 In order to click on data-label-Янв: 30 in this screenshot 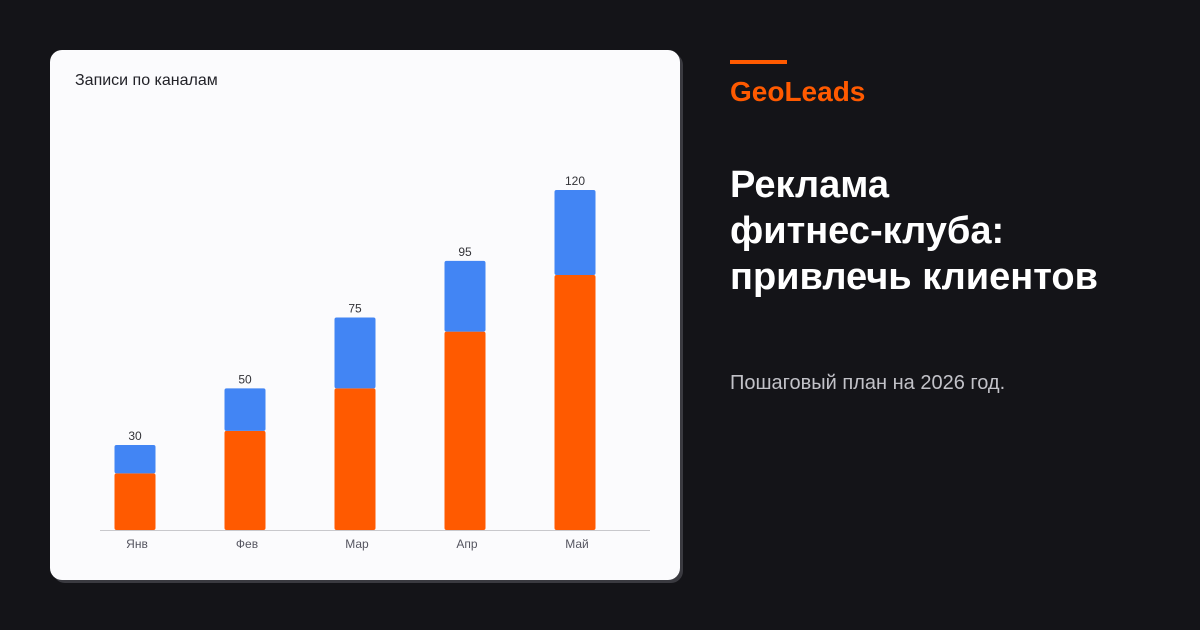, I will do `click(135, 436)`.